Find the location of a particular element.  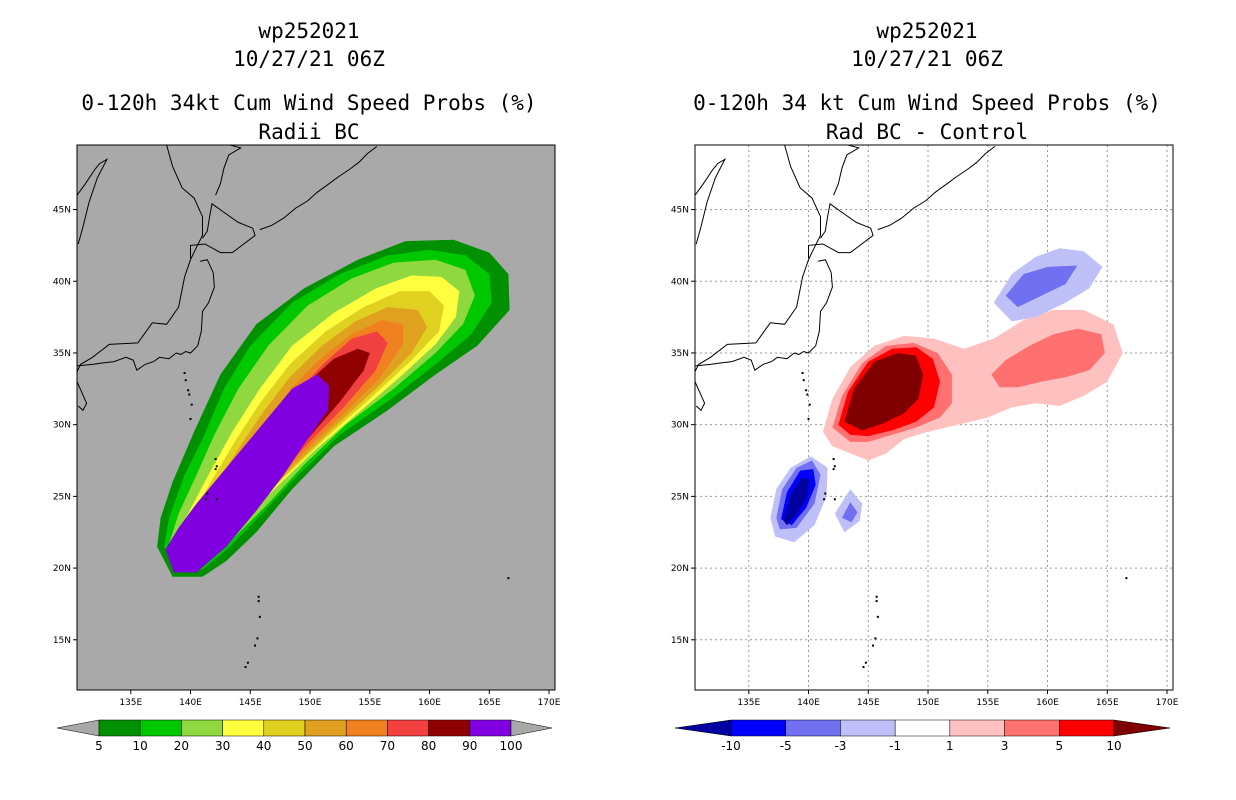

colorbar-label: -1 is located at coordinates (895, 746).